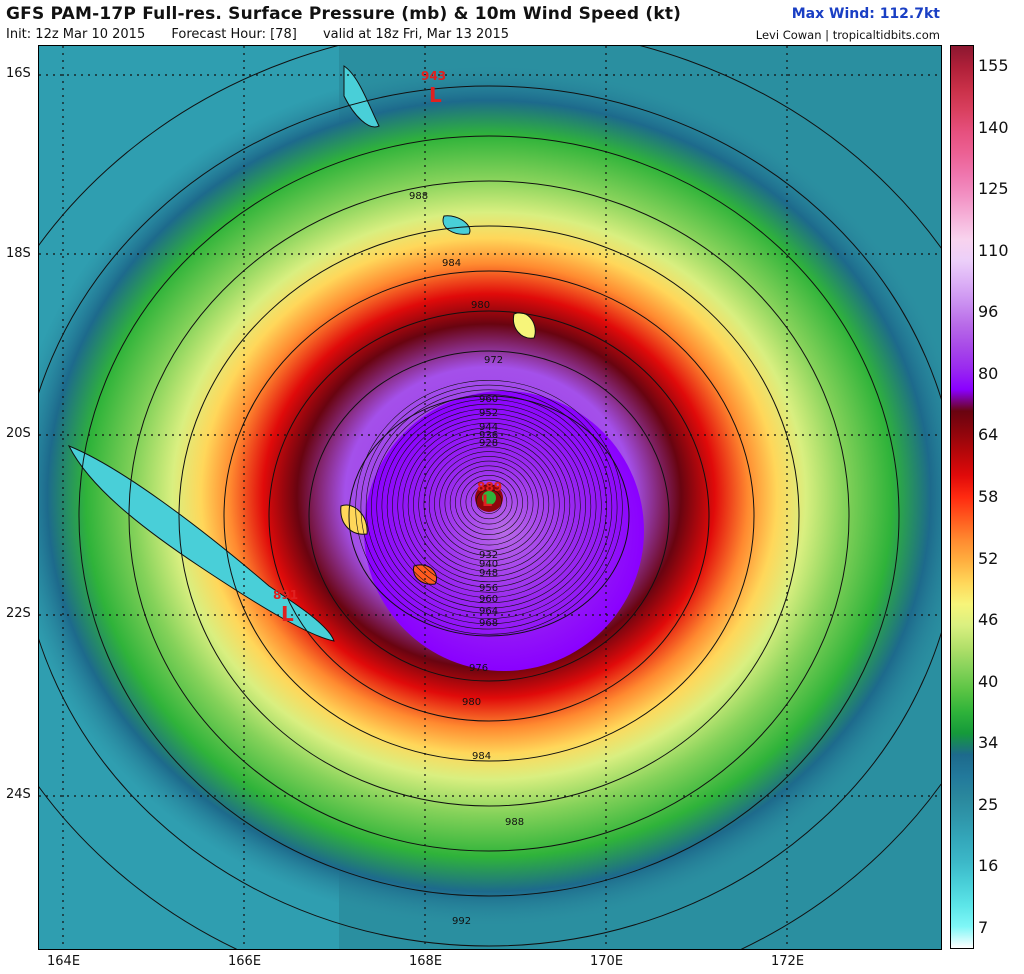 The image size is (1024, 974). What do you see at coordinates (18, 433) in the screenshot?
I see `lat-label: 20S` at bounding box center [18, 433].